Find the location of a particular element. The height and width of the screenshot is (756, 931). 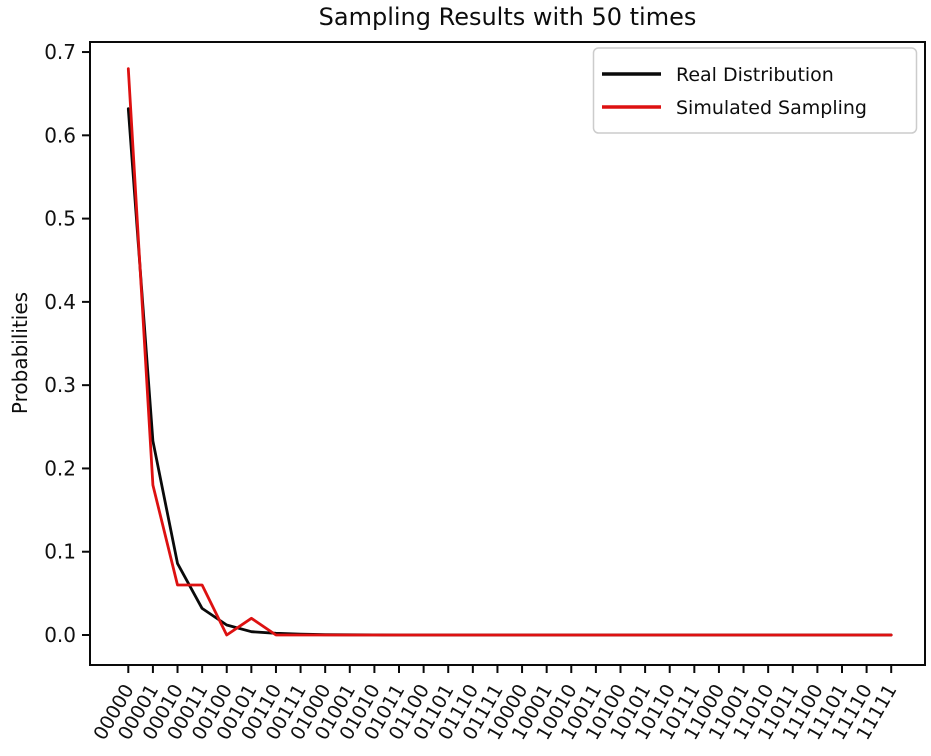

y-tick-label: 0.0 is located at coordinates (60, 635).